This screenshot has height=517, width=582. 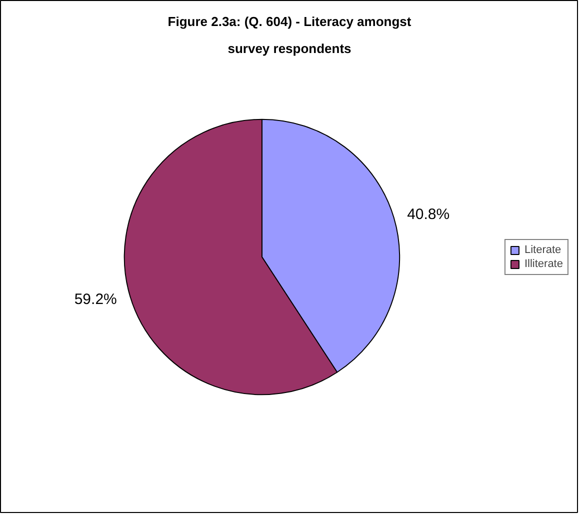 What do you see at coordinates (543, 250) in the screenshot?
I see `legend-label: Literate` at bounding box center [543, 250].